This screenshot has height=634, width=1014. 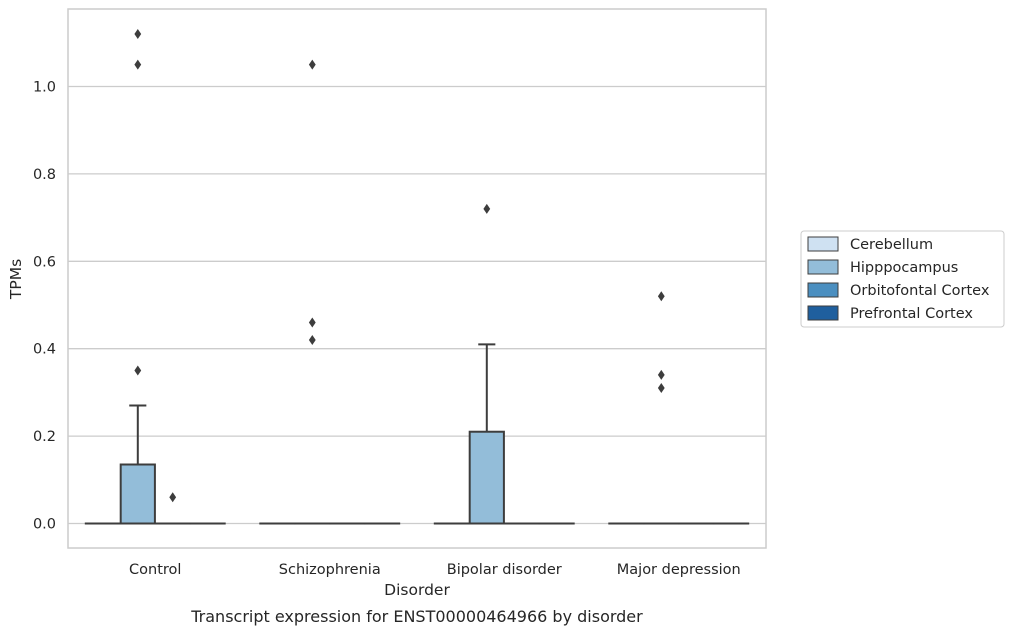 What do you see at coordinates (920, 291) in the screenshot?
I see `legend-label: Orbitofontal Cortex` at bounding box center [920, 291].